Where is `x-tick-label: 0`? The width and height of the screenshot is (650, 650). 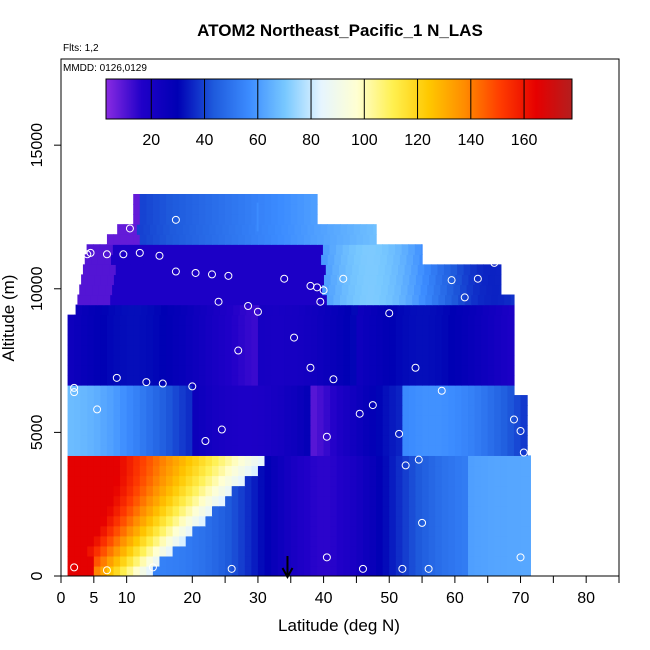
x-tick-label: 0 is located at coordinates (61, 598).